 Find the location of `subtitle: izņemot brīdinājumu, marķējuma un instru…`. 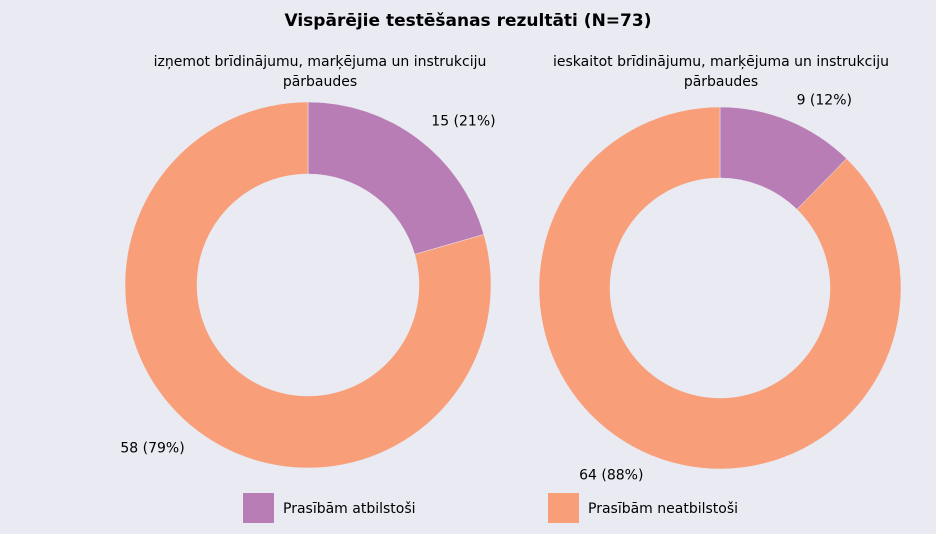

subtitle: izņemot brīdinājumu, marķējuma un instru… is located at coordinates (320, 72).